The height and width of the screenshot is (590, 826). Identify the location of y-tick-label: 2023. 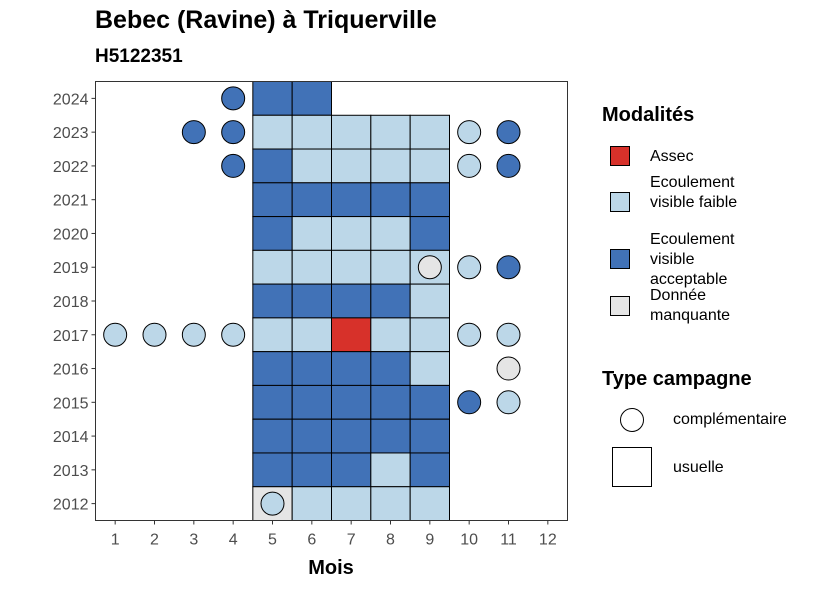
(71, 133).